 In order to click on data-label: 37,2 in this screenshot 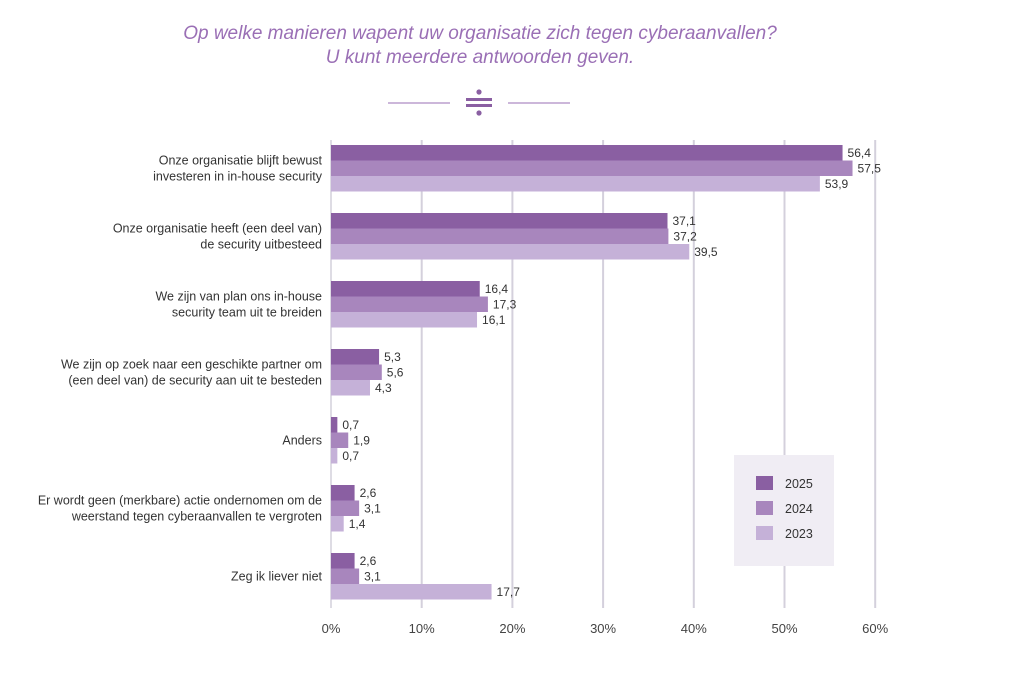, I will do `click(685, 236)`.